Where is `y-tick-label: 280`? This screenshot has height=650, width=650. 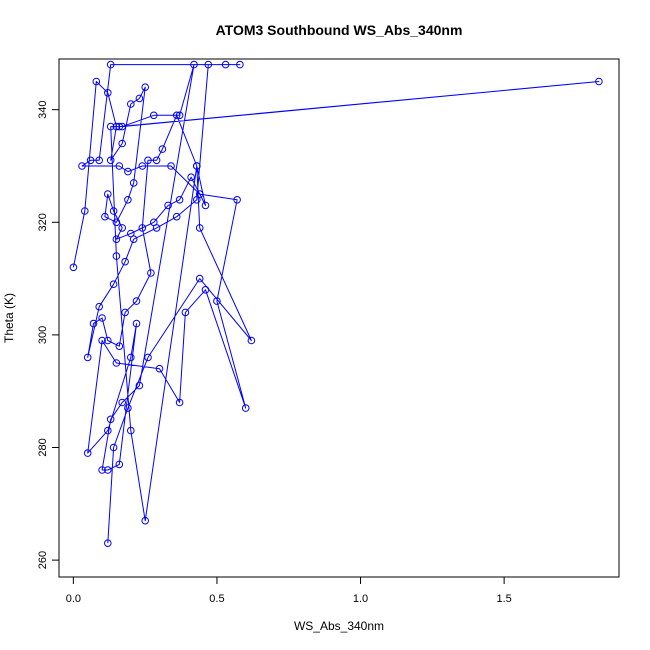
y-tick-label: 280 is located at coordinates (43, 447).